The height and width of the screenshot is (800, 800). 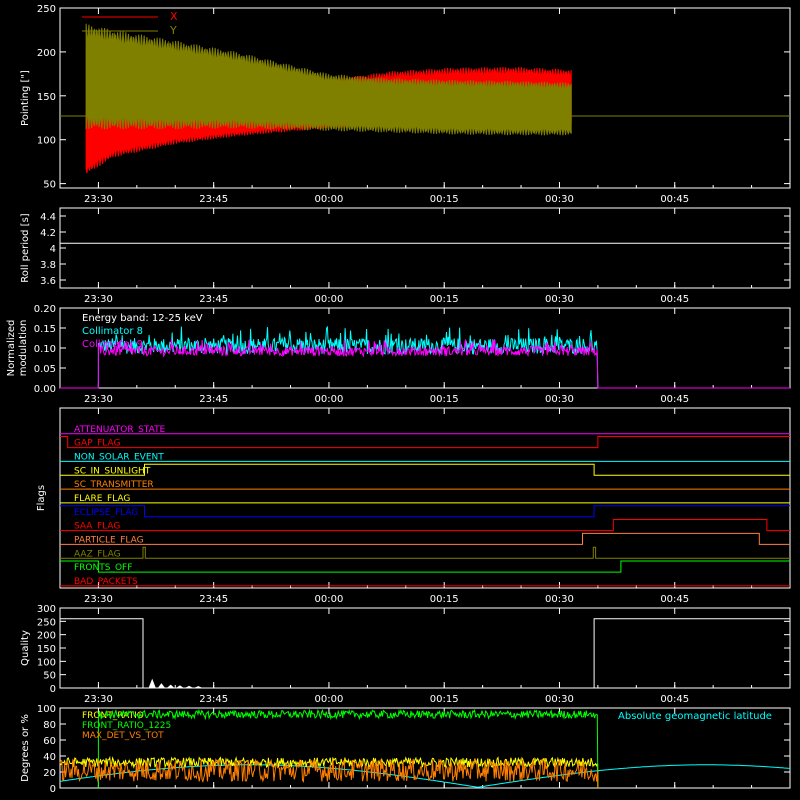 What do you see at coordinates (103, 568) in the screenshot?
I see `flag-label: FRONTS_OFF` at bounding box center [103, 568].